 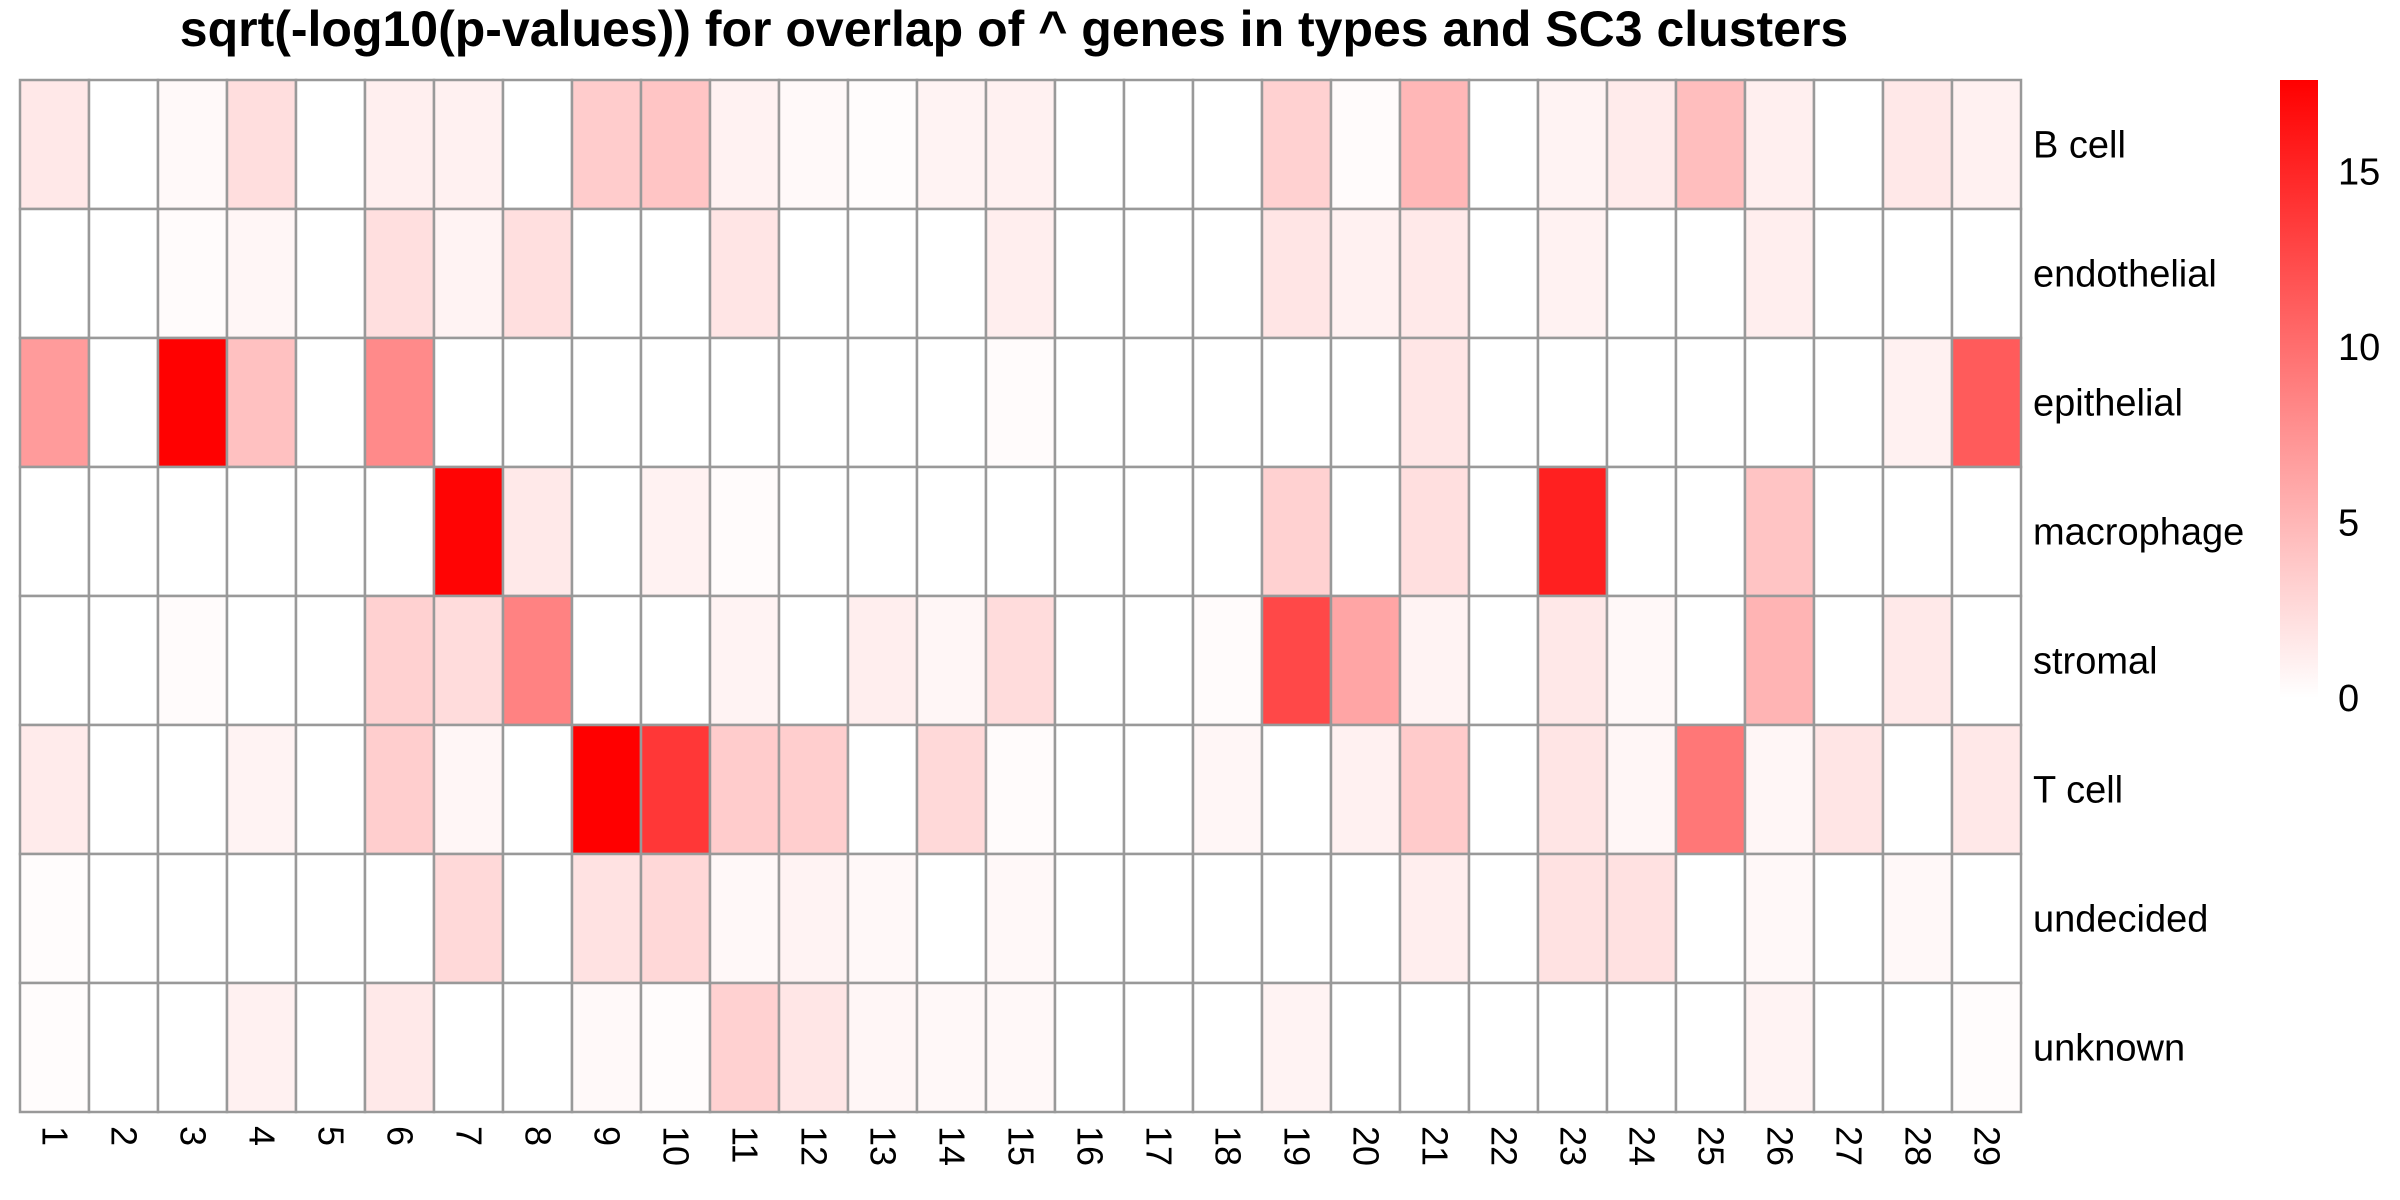 I want to click on column-label-24: 24, so click(x=1642, y=1146).